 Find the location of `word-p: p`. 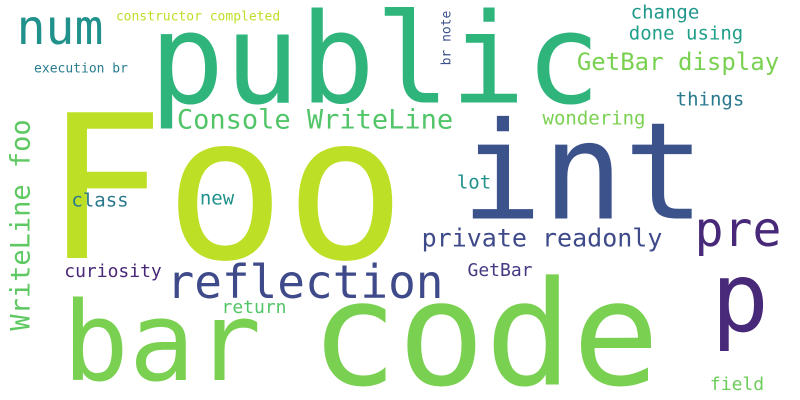

word-p: p is located at coordinates (740, 298).